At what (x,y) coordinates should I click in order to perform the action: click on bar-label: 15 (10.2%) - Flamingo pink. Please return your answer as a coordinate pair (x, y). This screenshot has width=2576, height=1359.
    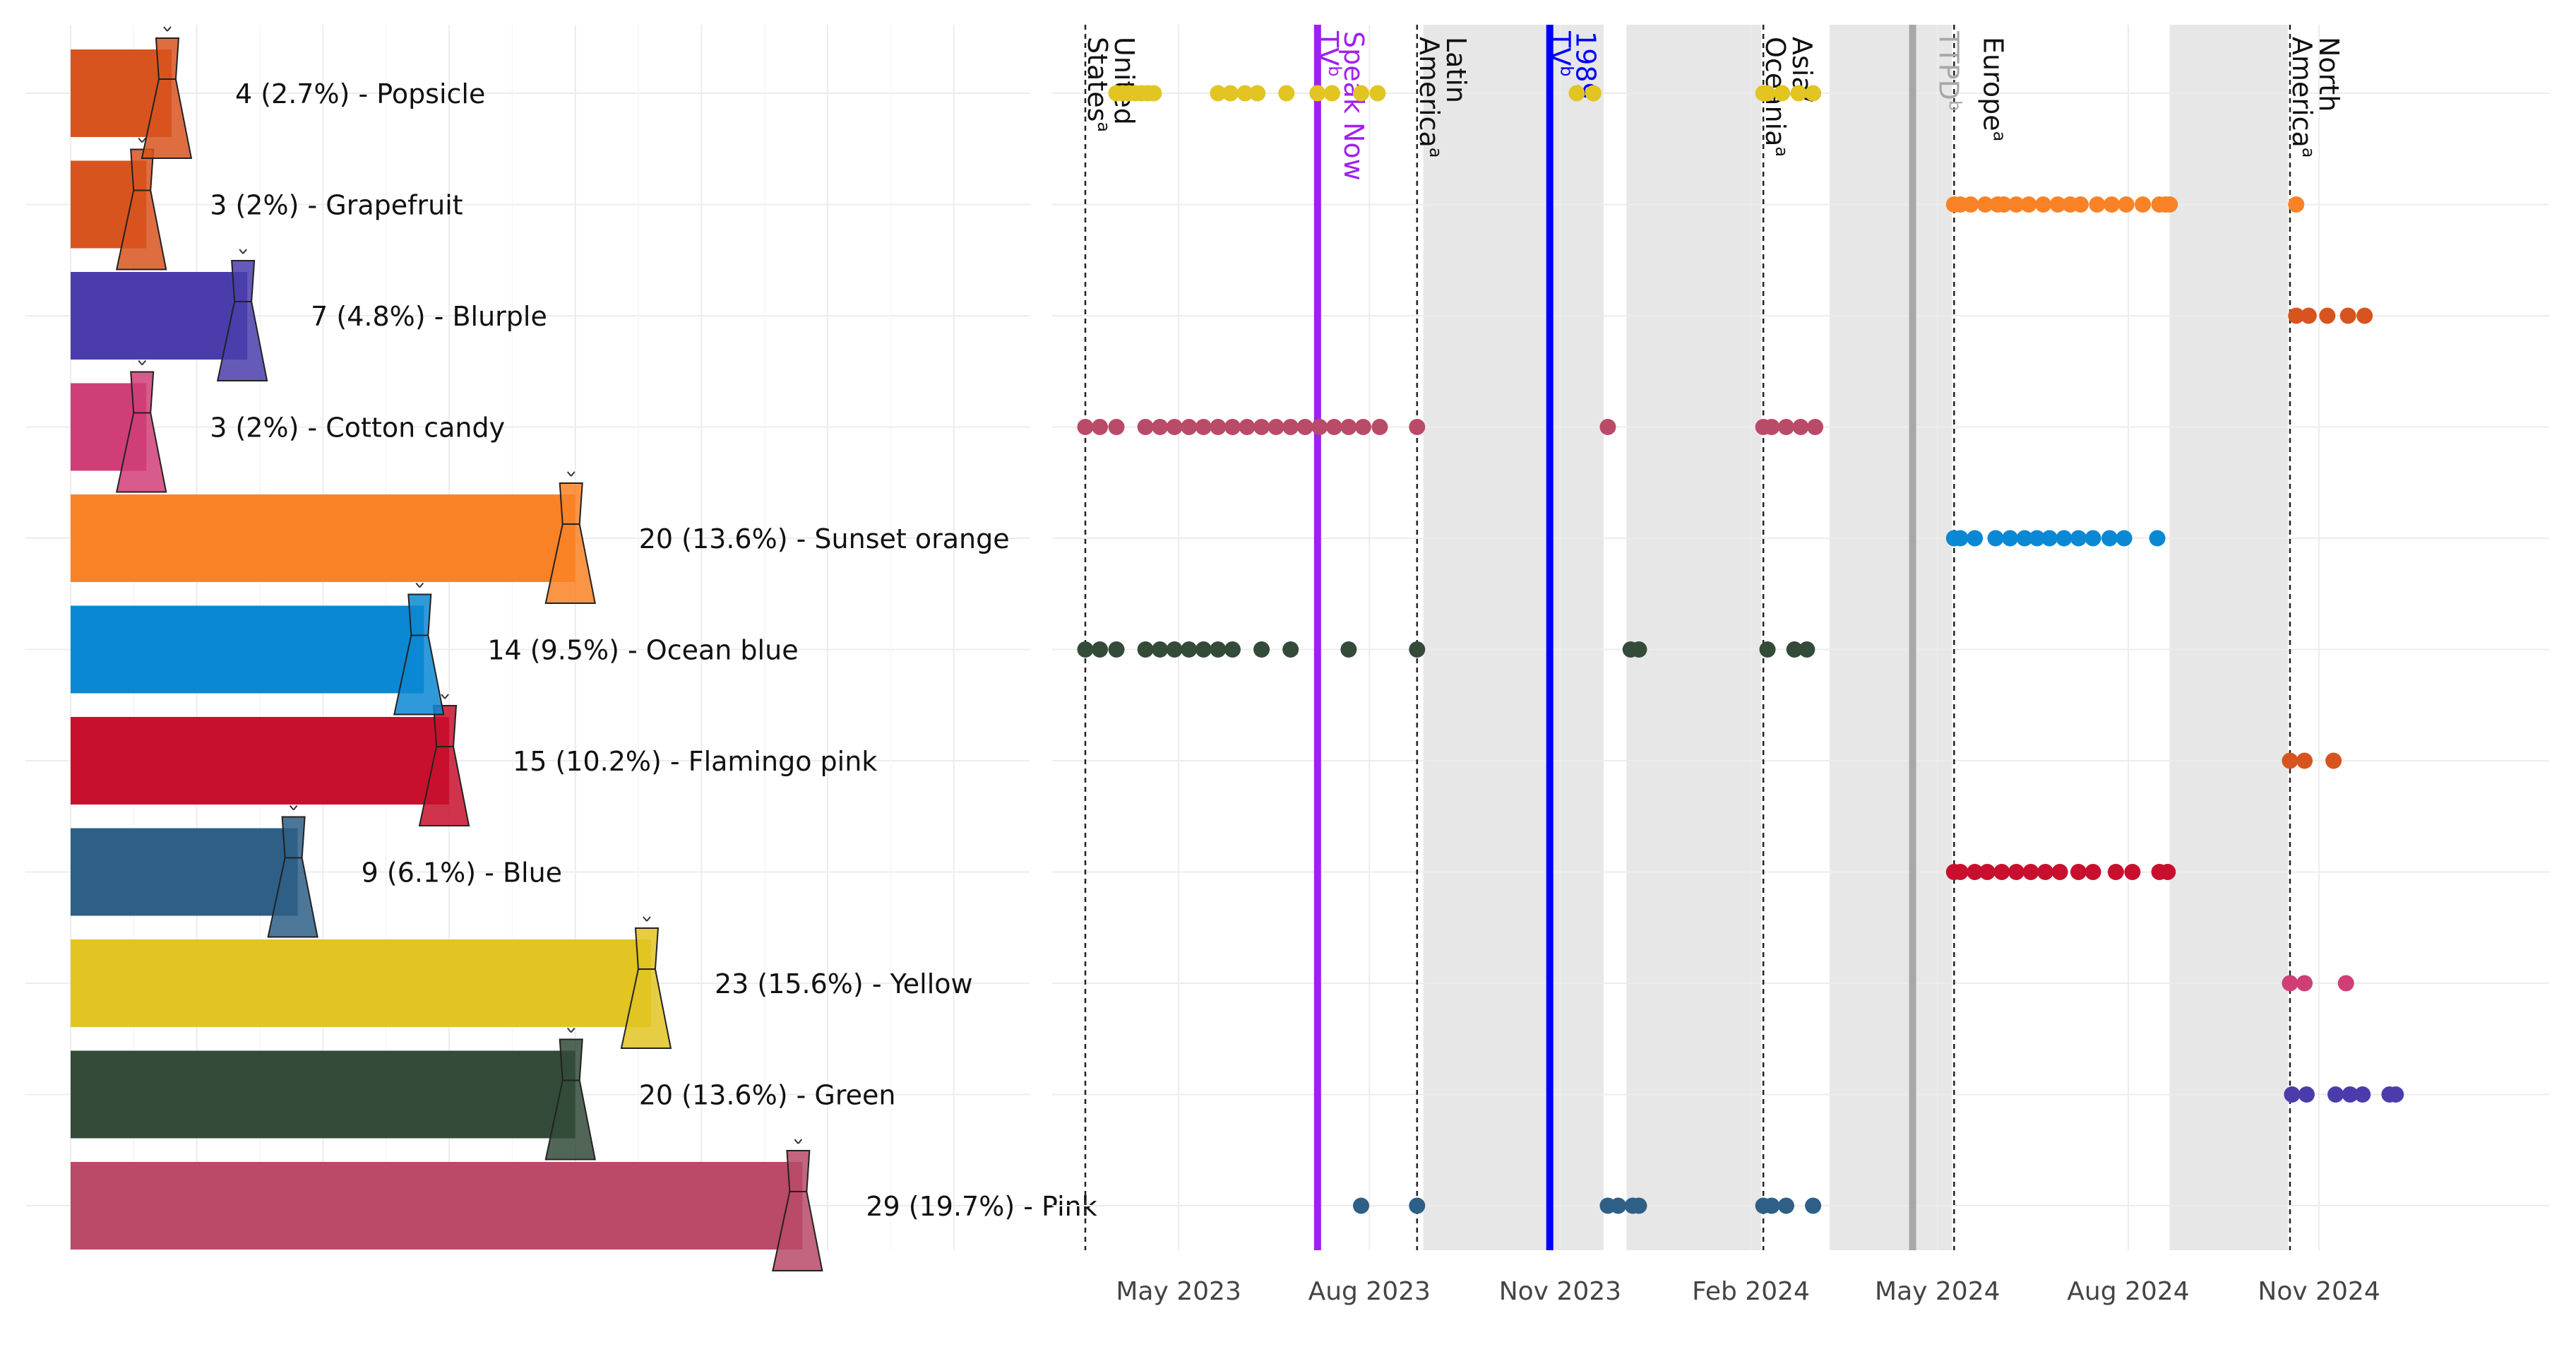
    Looking at the image, I should click on (695, 762).